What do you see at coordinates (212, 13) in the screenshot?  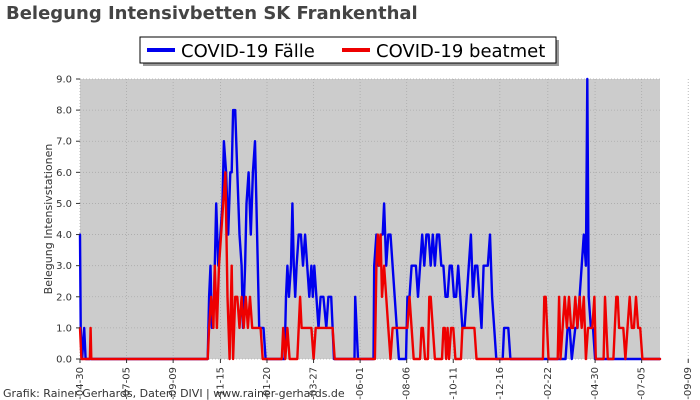 I see `chart-title: Belegung Intensivbetten SK Frankenthal` at bounding box center [212, 13].